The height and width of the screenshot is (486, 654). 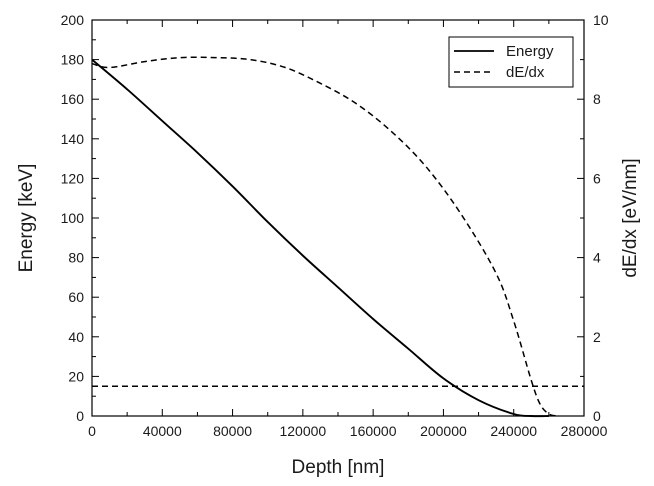 I want to click on y-tick-label: 20, so click(x=76, y=376).